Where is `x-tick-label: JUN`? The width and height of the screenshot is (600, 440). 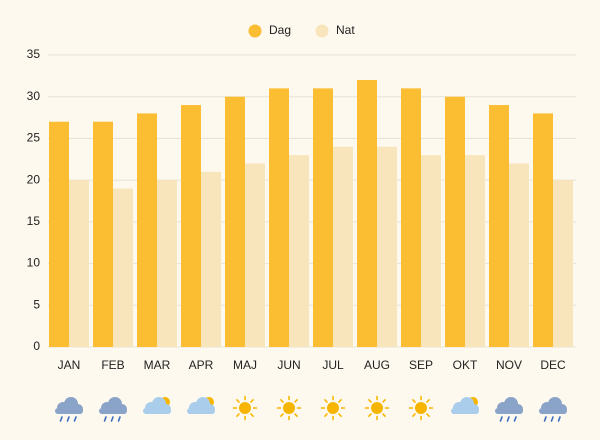 x-tick-label: JUN is located at coordinates (288, 365).